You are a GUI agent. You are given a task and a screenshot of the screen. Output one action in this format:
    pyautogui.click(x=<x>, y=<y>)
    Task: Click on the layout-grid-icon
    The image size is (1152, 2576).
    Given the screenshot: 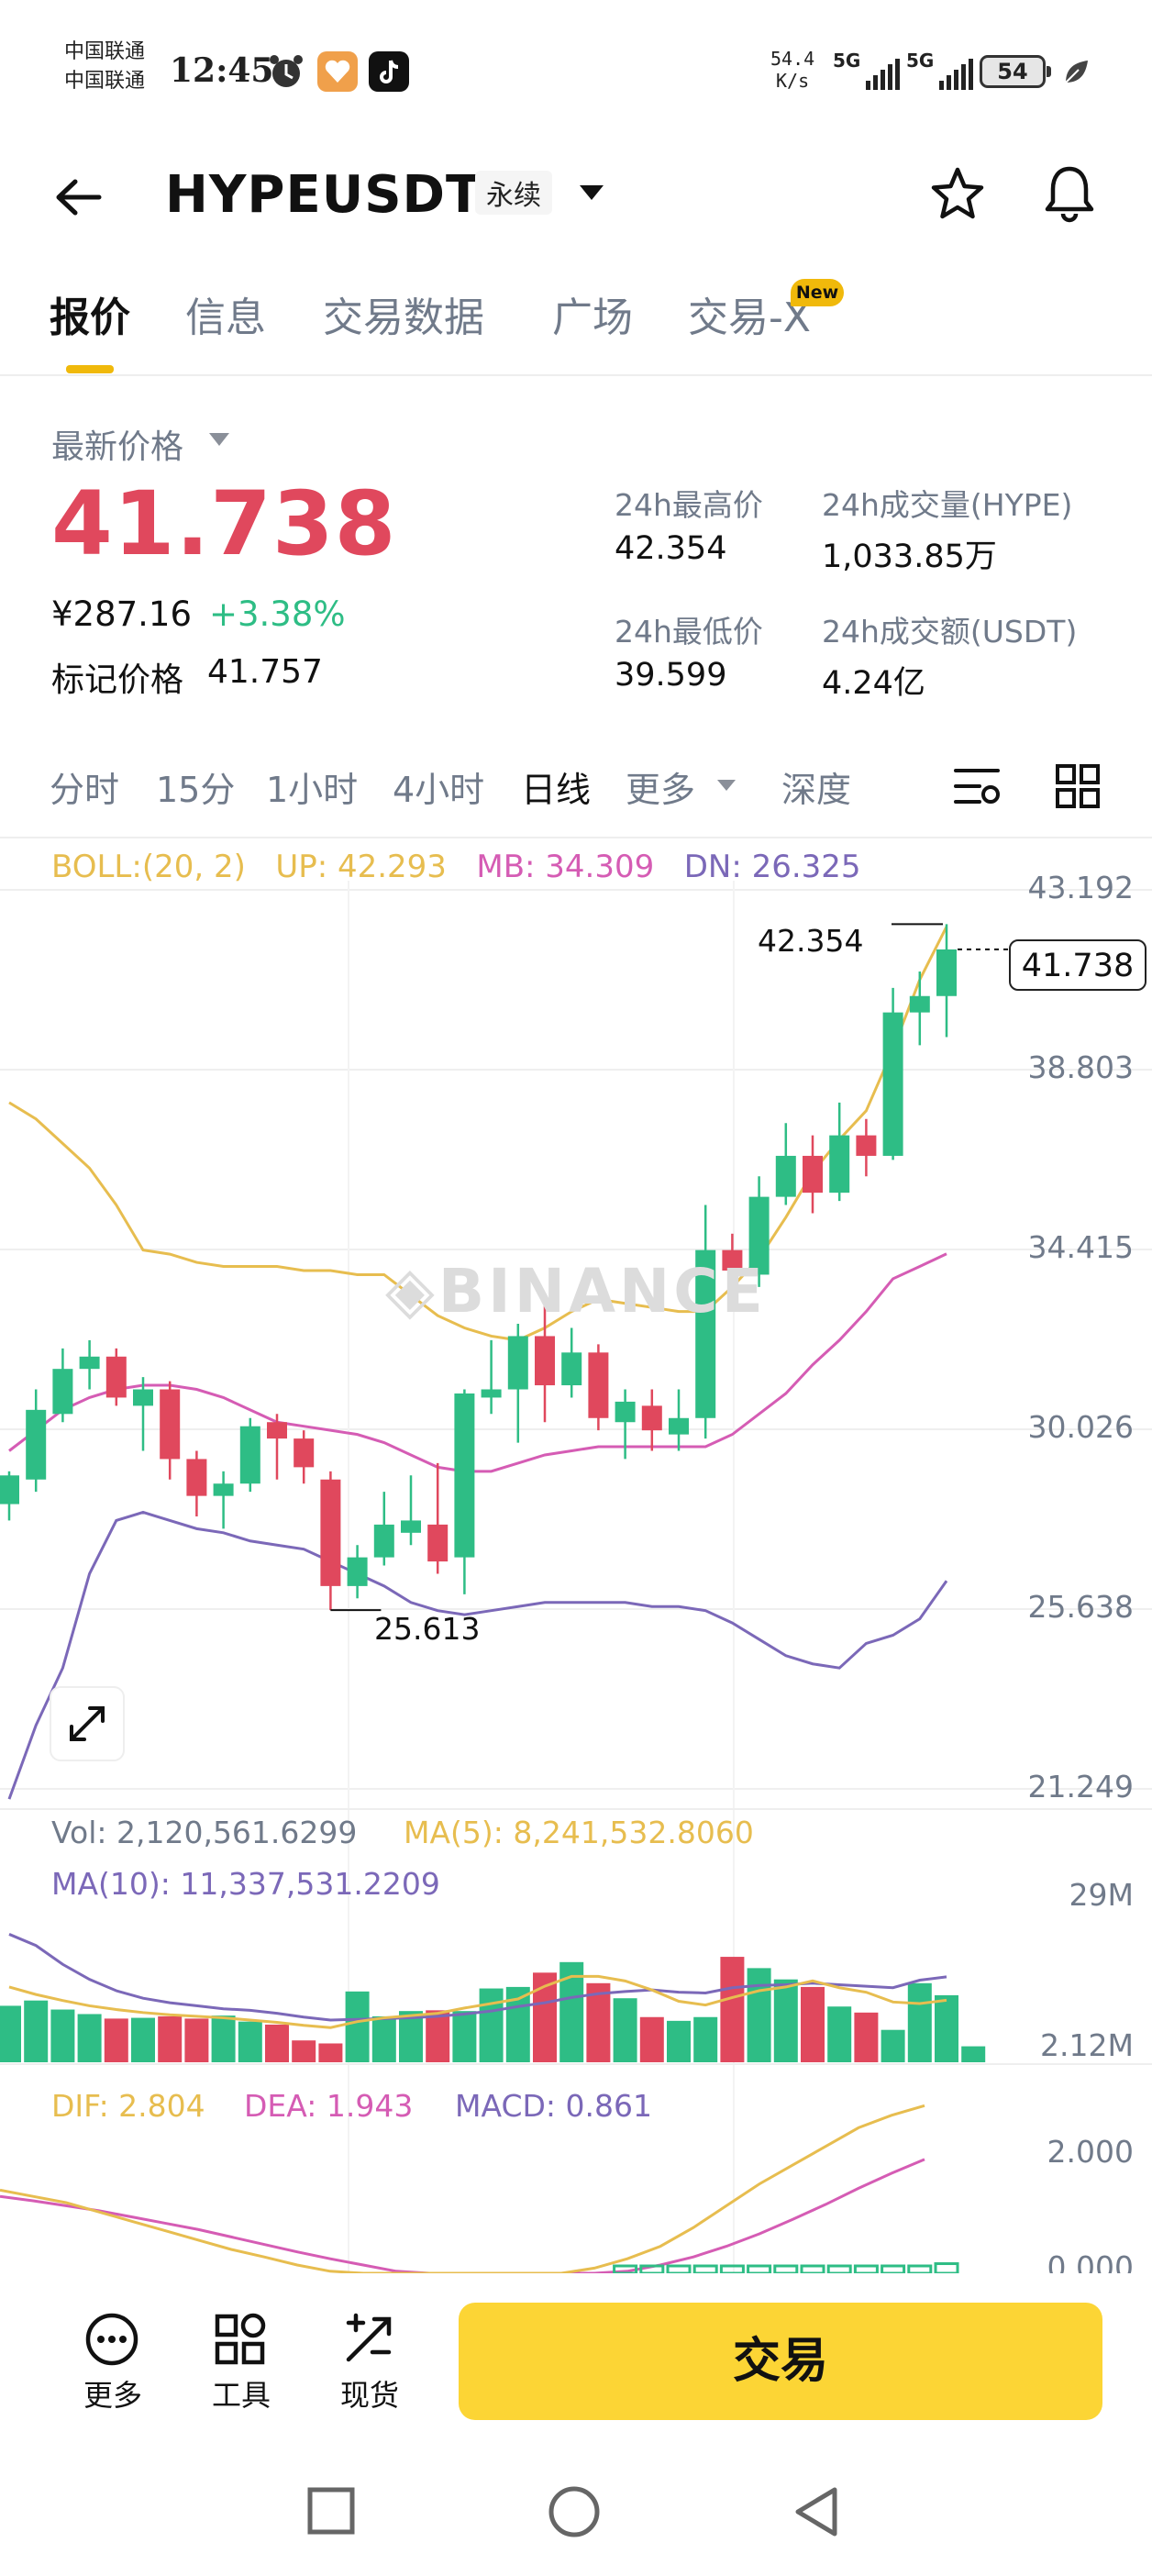 What is the action you would take?
    pyautogui.click(x=1078, y=786)
    